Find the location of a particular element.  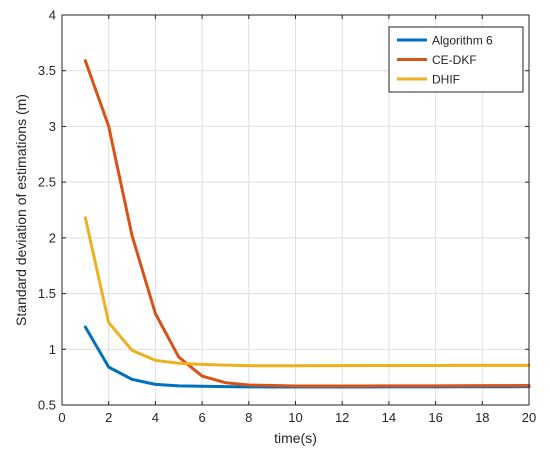

legend-entry-label: CE-DKF is located at coordinates (454, 60).